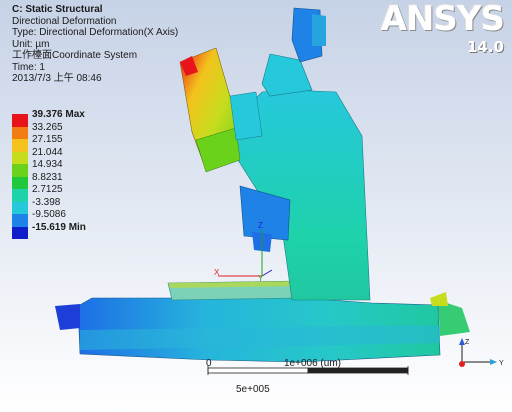  Describe the element at coordinates (57, 9) in the screenshot. I see `analysis-title: C: Static Structural` at that location.